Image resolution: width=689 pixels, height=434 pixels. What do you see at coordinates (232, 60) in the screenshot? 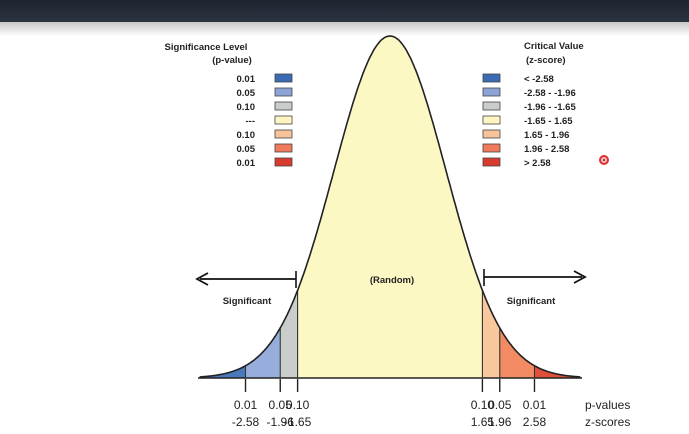
I see `legend-left-subtitle: (p-value)` at bounding box center [232, 60].